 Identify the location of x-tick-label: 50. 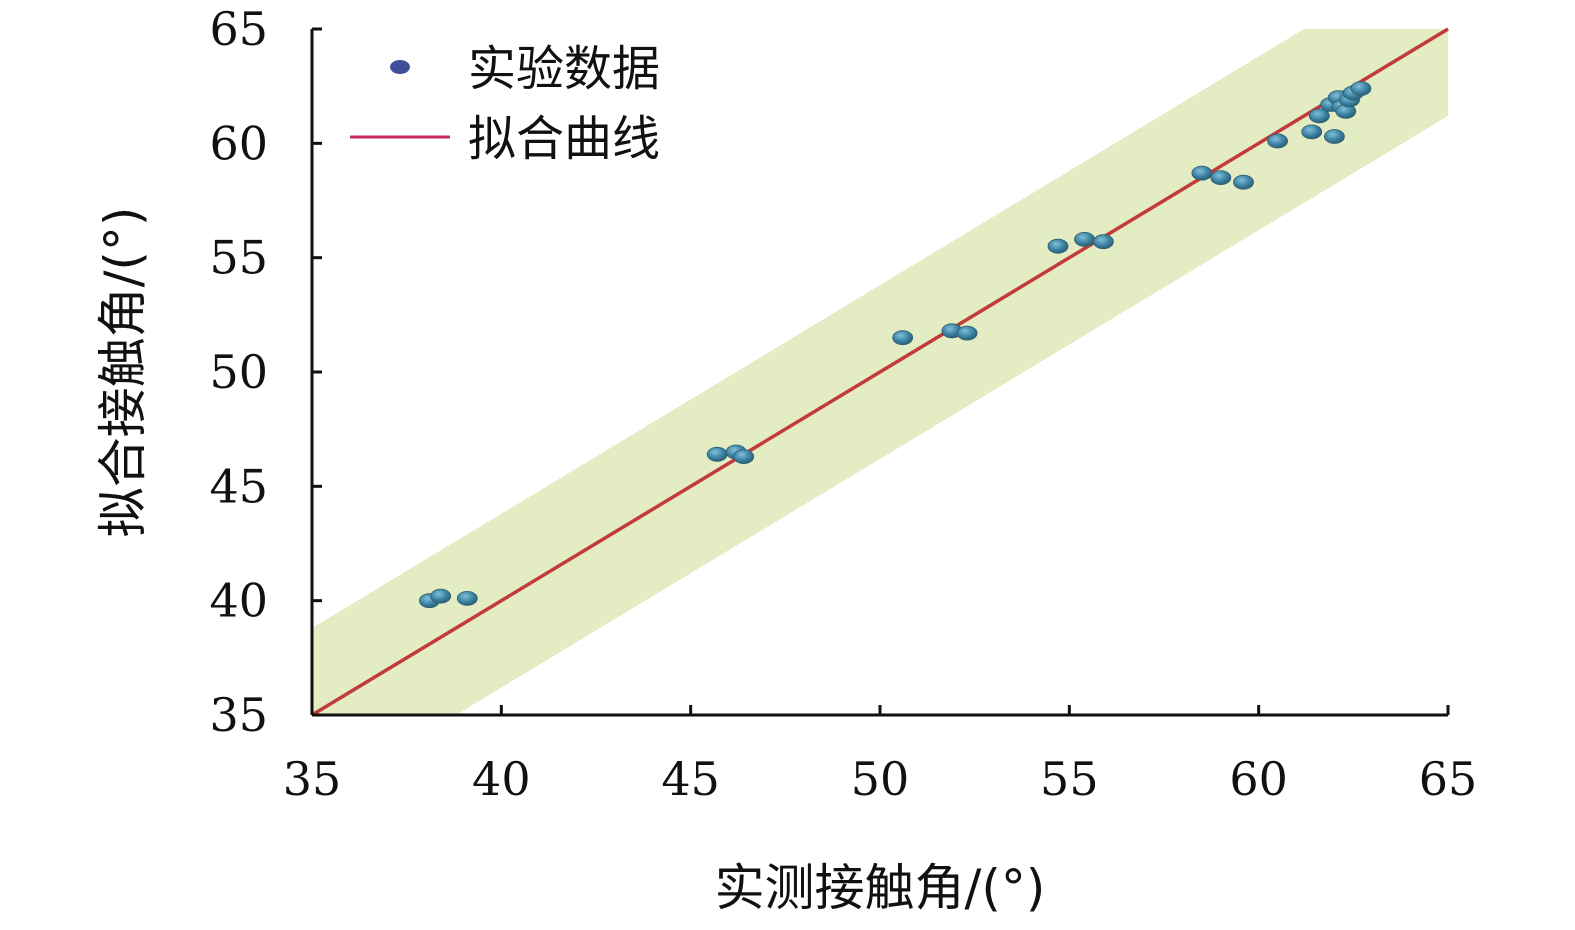
(880, 779).